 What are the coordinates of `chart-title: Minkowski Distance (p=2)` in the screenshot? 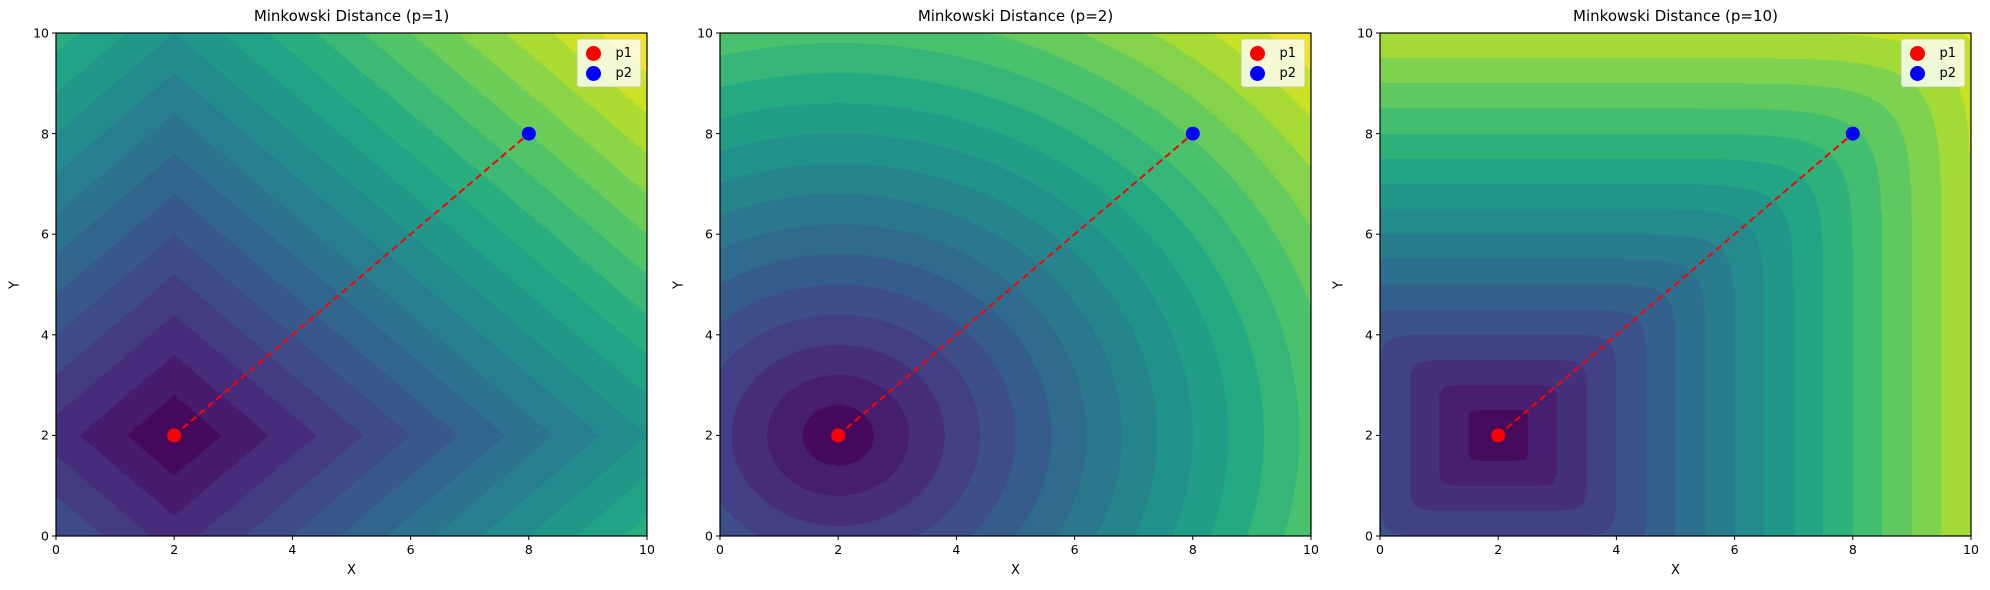 It's located at (1015, 16).